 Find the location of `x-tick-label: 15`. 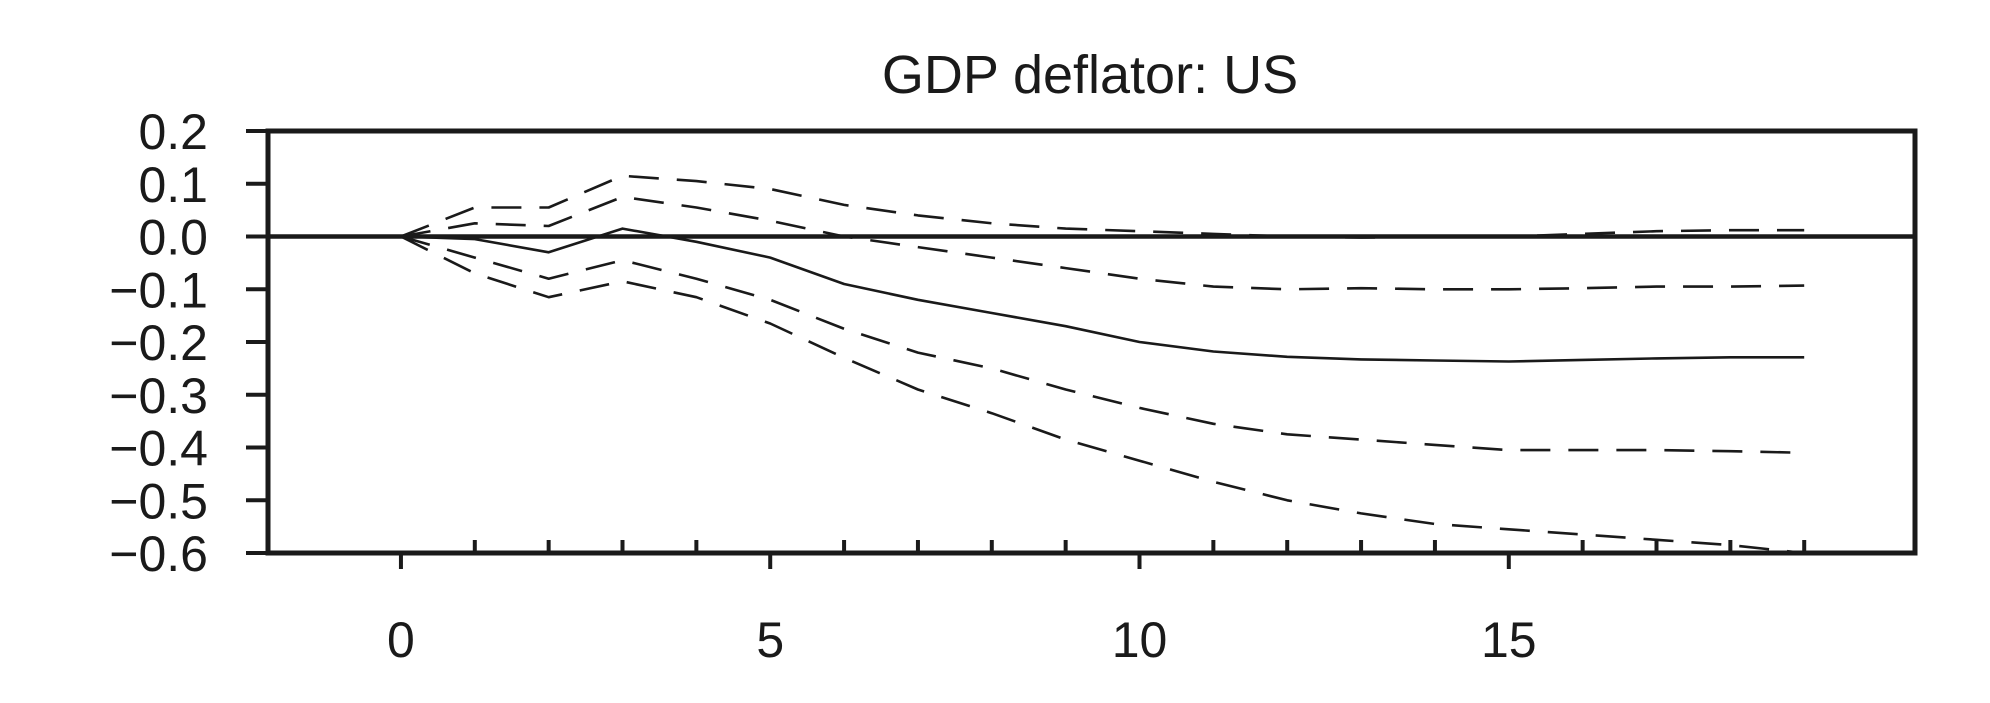

x-tick-label: 15 is located at coordinates (1509, 640).